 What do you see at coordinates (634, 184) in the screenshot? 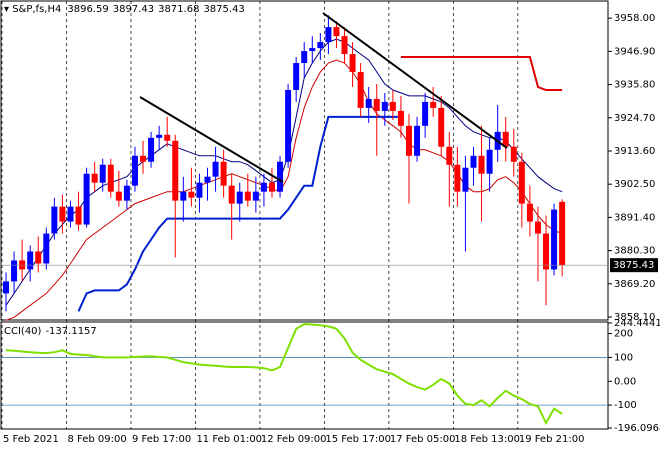
I see `y-tick-label: 3902.50` at bounding box center [634, 184].